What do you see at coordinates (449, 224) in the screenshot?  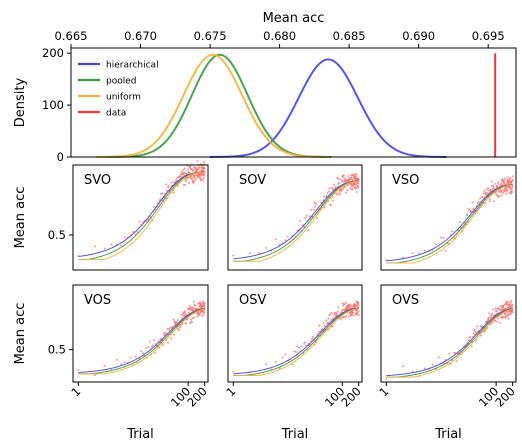 I see `model-line-pooled-VSO` at bounding box center [449, 224].